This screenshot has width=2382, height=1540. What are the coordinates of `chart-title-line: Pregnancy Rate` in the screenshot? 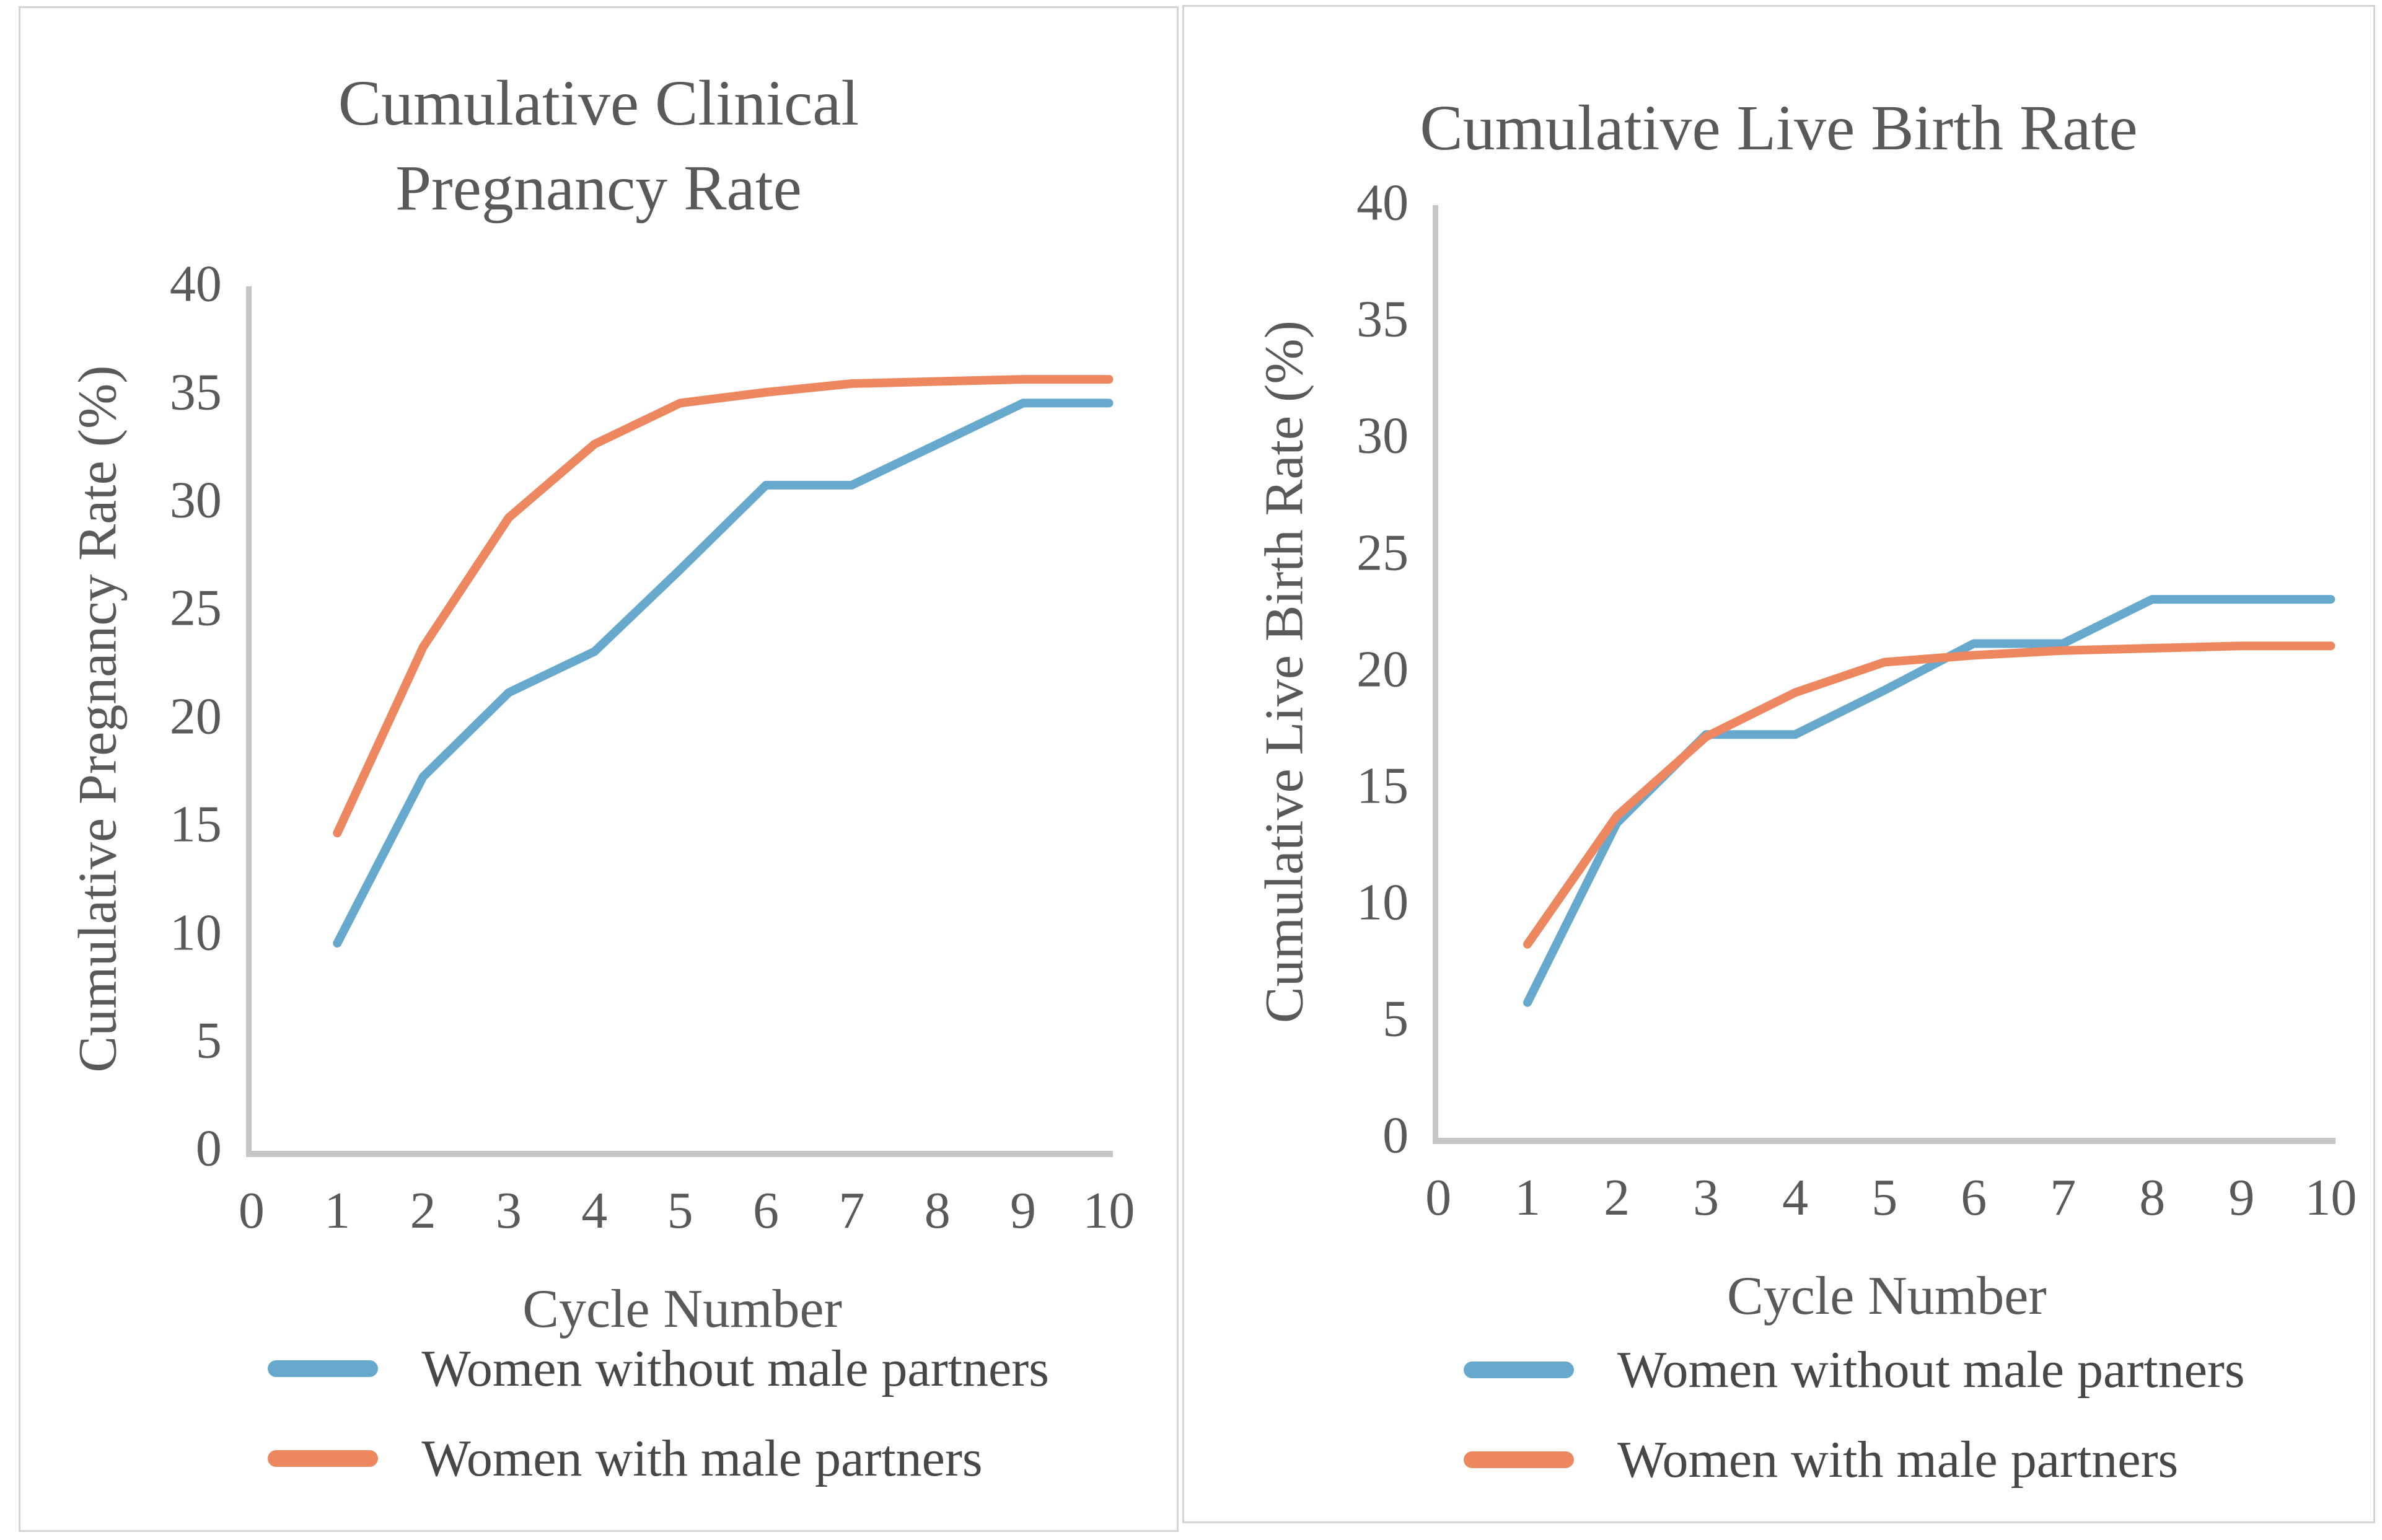 It's located at (598, 188).